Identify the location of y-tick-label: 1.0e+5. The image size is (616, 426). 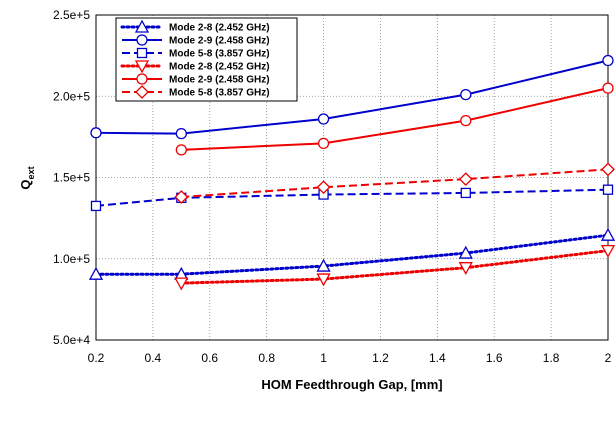
(71, 259).